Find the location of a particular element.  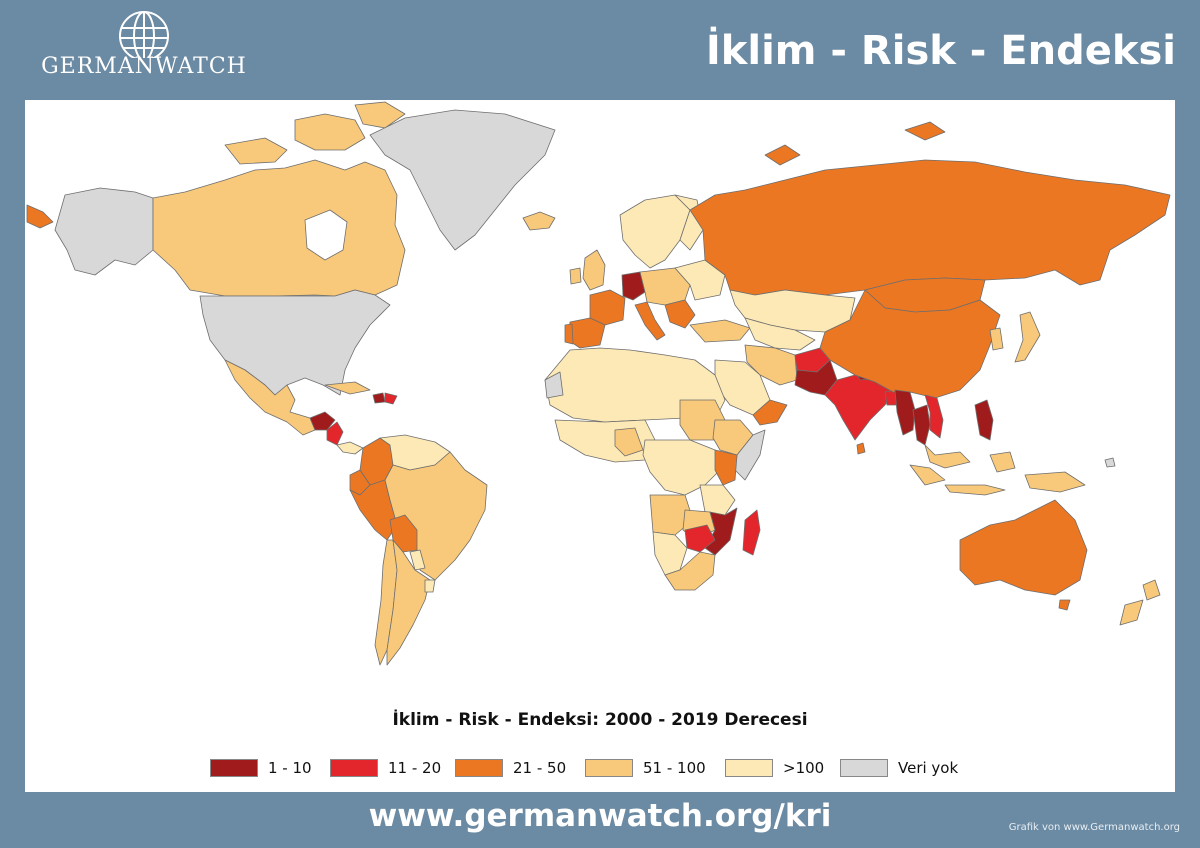

region-novaya-zemlya is located at coordinates (782, 155).